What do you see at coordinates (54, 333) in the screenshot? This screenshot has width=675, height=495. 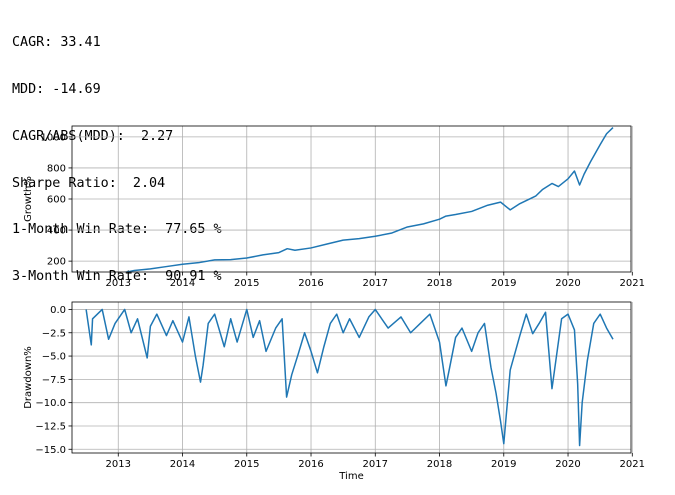 I see `y-tick-label: −2.5` at bounding box center [54, 333].